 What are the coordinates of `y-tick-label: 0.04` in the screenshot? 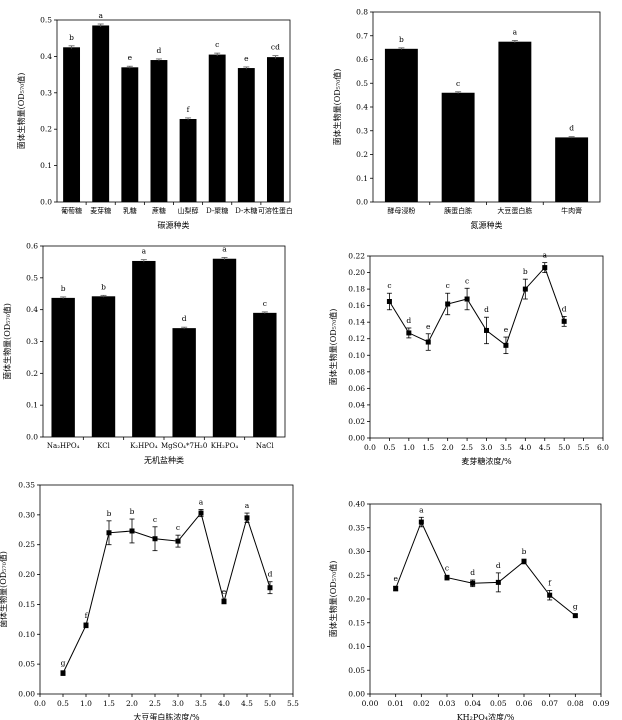 It's located at (356, 404).